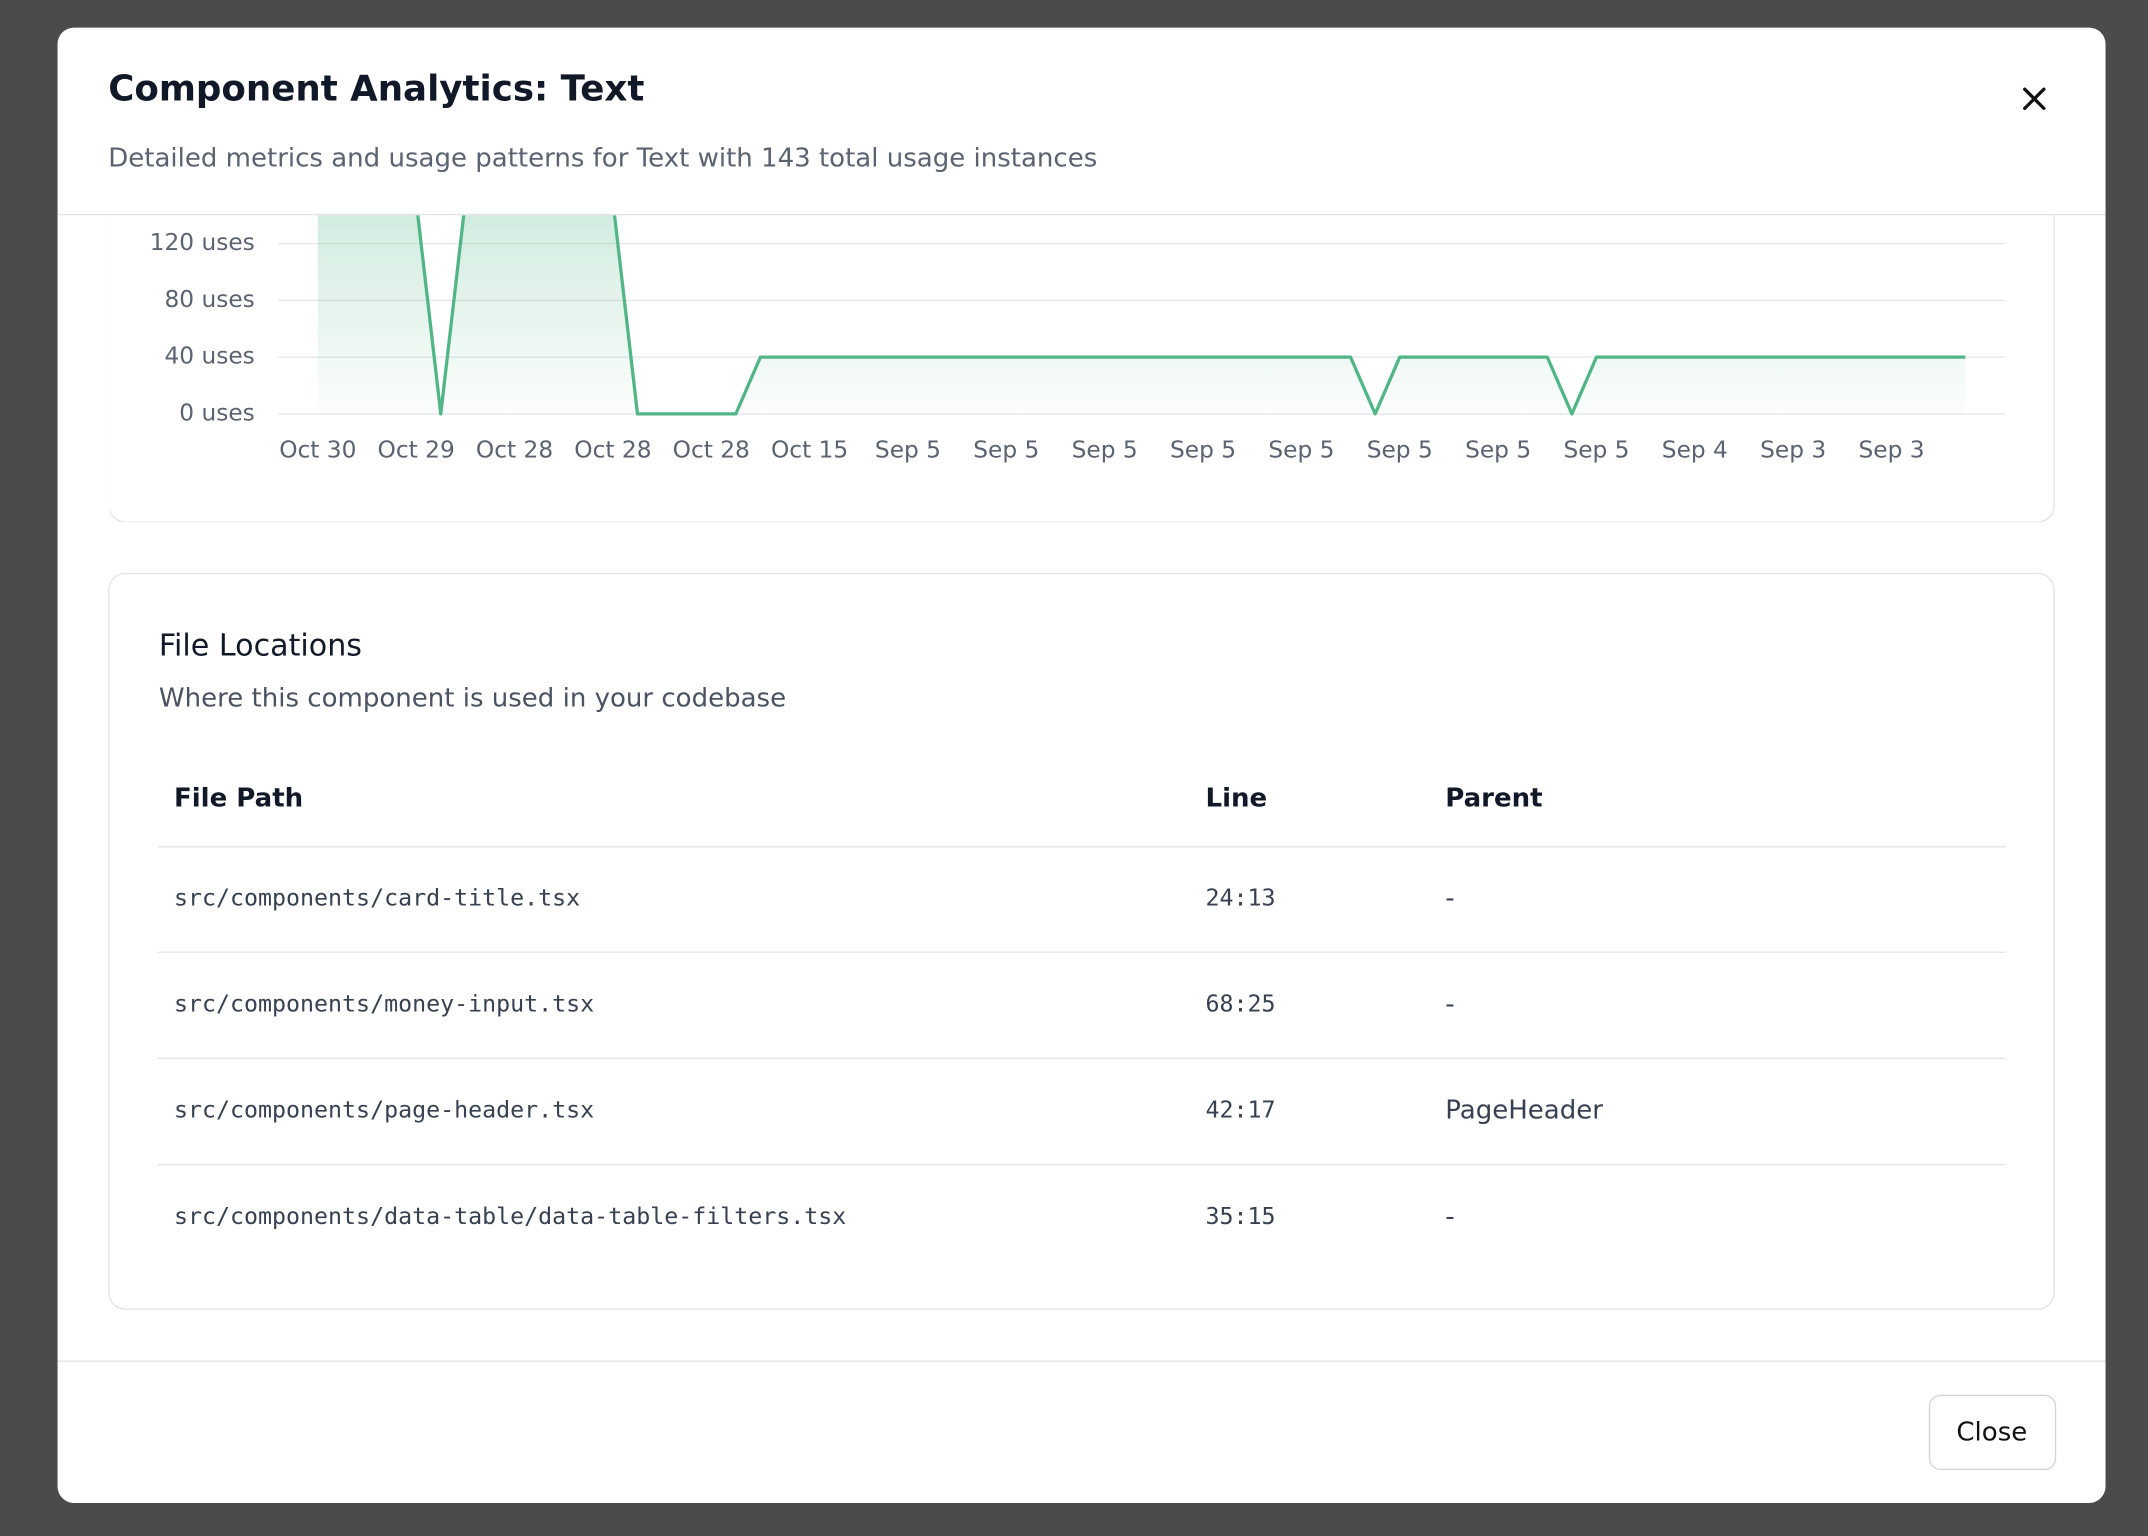  What do you see at coordinates (384, 1110) in the screenshot?
I see `table-cell: src/components/page-header.tsx` at bounding box center [384, 1110].